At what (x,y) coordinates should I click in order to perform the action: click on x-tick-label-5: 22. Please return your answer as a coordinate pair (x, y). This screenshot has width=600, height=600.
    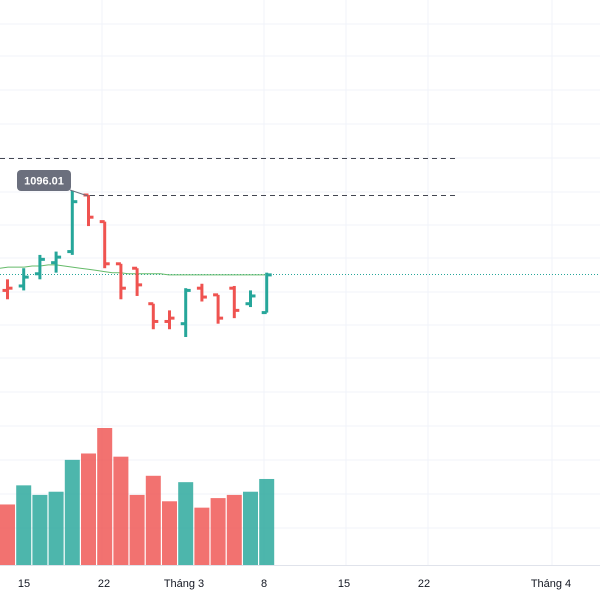
    Looking at the image, I should click on (424, 584).